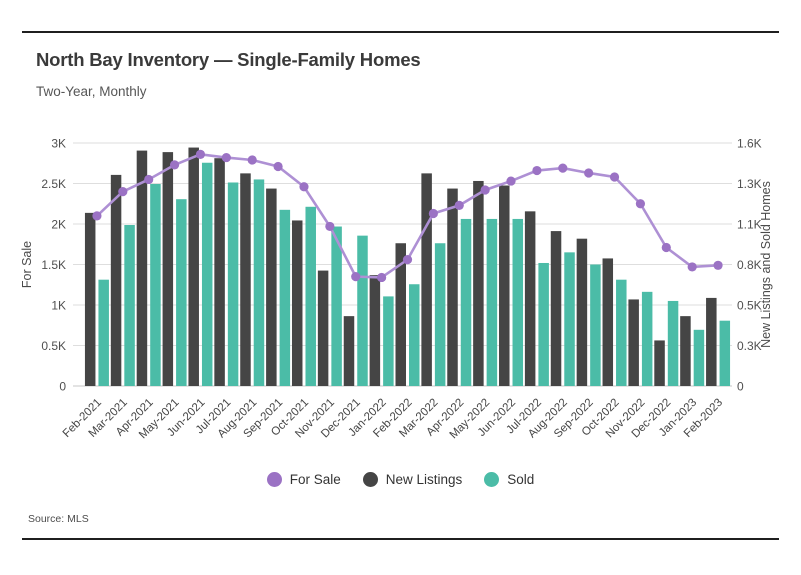 The width and height of the screenshot is (801, 575). What do you see at coordinates (400, 32) in the screenshot?
I see `top-rule` at bounding box center [400, 32].